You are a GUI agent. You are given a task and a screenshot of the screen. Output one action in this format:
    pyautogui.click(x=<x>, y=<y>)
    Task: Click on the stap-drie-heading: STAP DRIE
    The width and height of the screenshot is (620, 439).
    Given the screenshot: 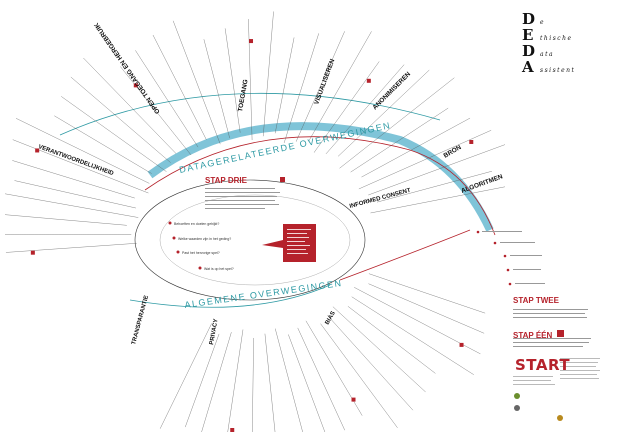 What is the action you would take?
    pyautogui.click(x=226, y=180)
    